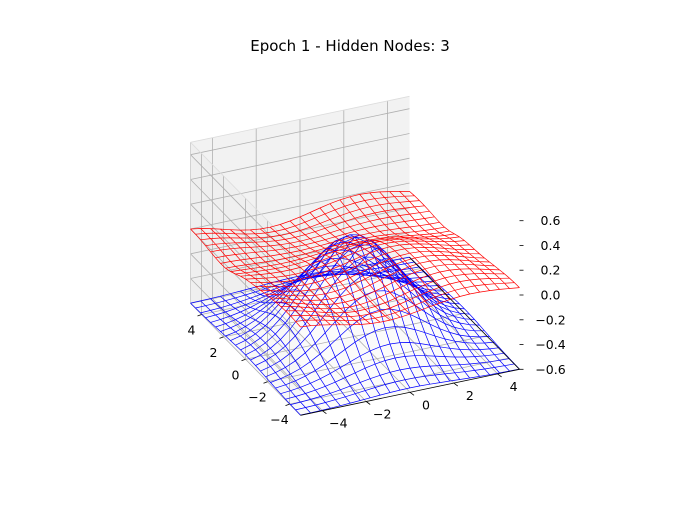 Image resolution: width=700 pixels, height=505 pixels. I want to click on z-tick-label: −0.2, so click(550, 319).